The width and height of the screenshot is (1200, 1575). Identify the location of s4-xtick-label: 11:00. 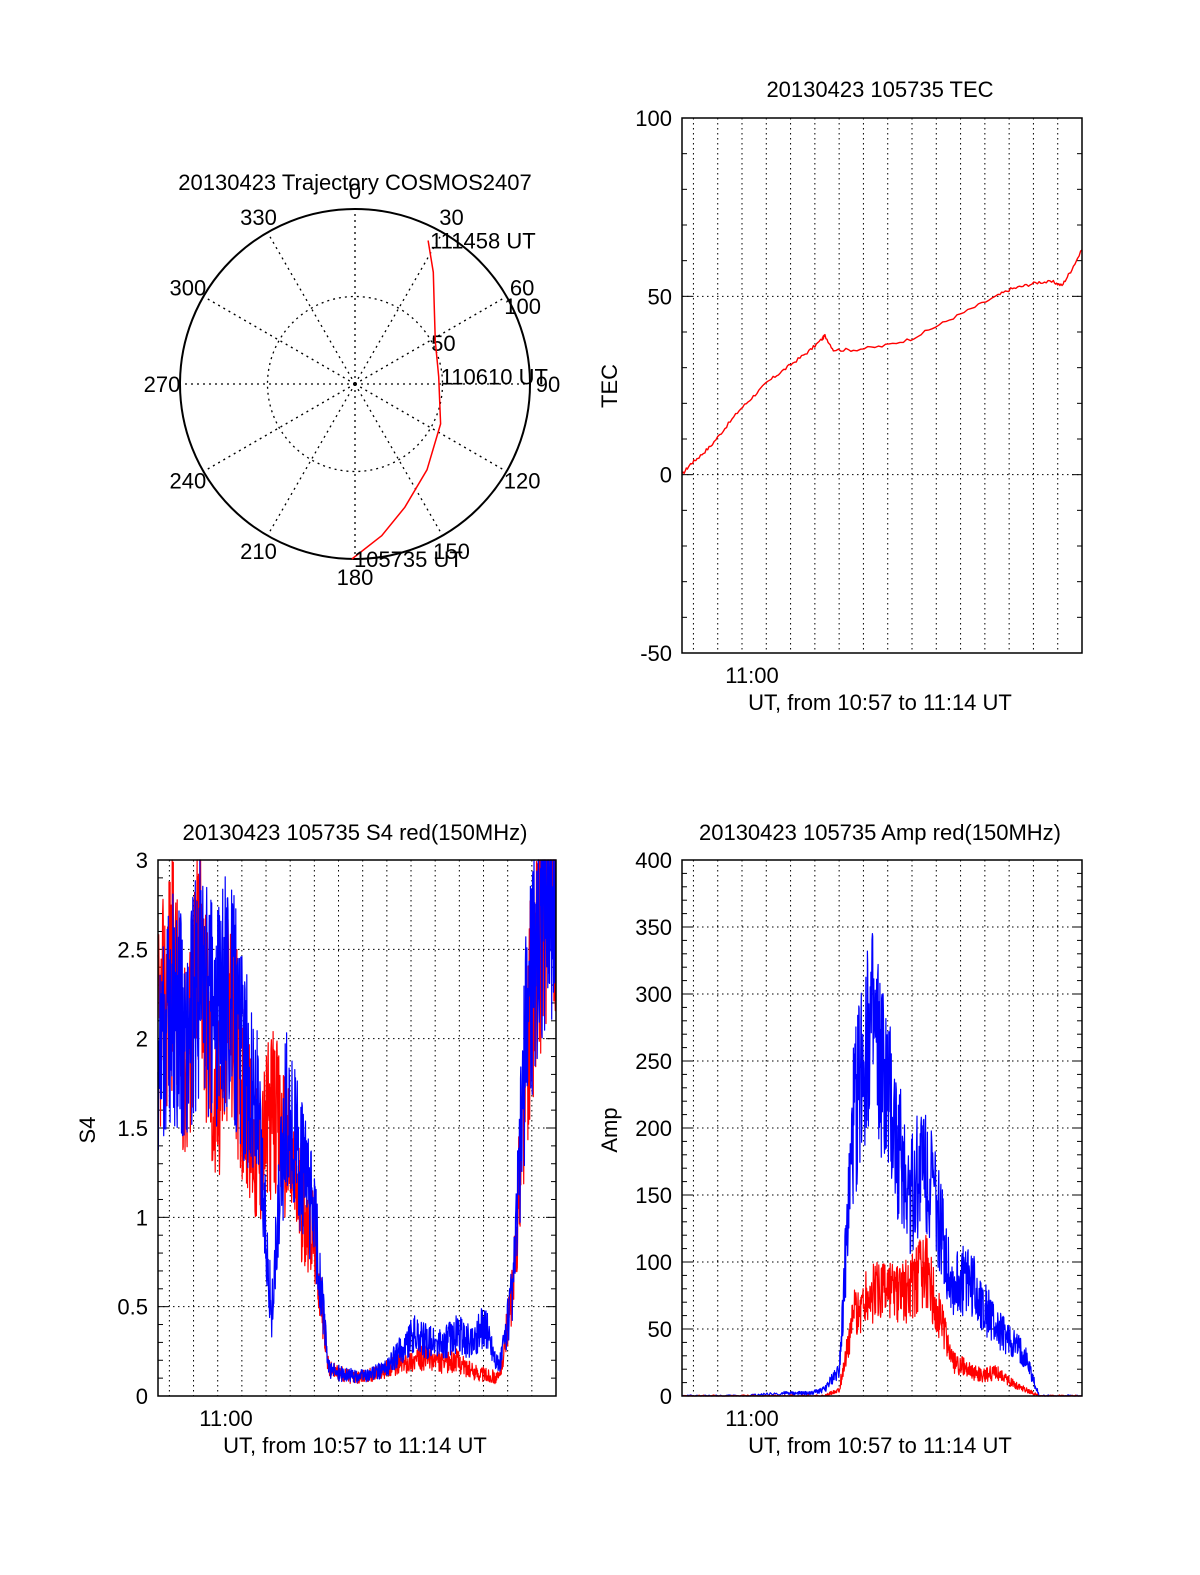
(225, 1418).